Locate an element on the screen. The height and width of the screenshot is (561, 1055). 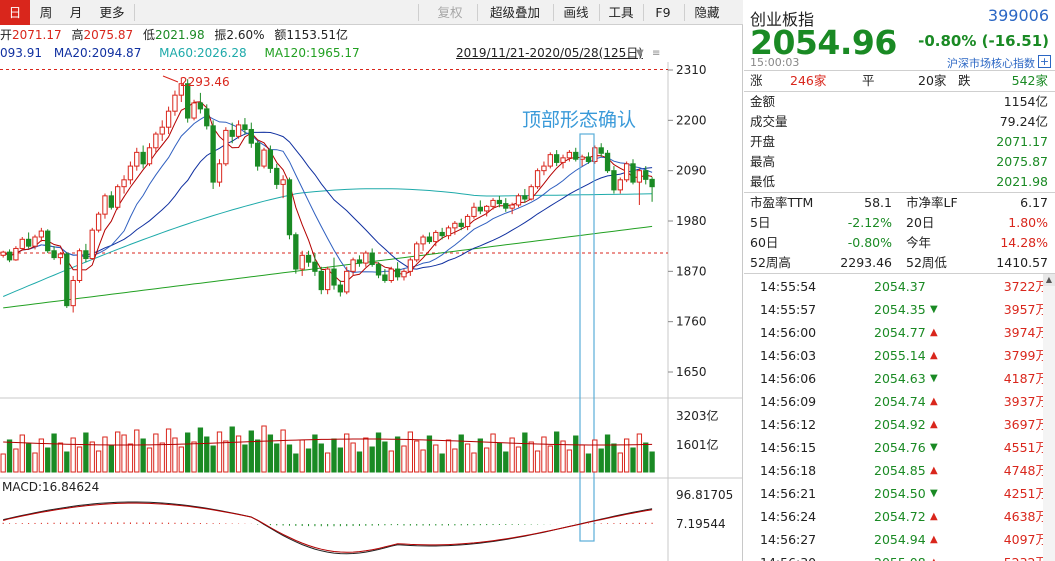
tick-time: 14:56:21 is located at coordinates (788, 493).